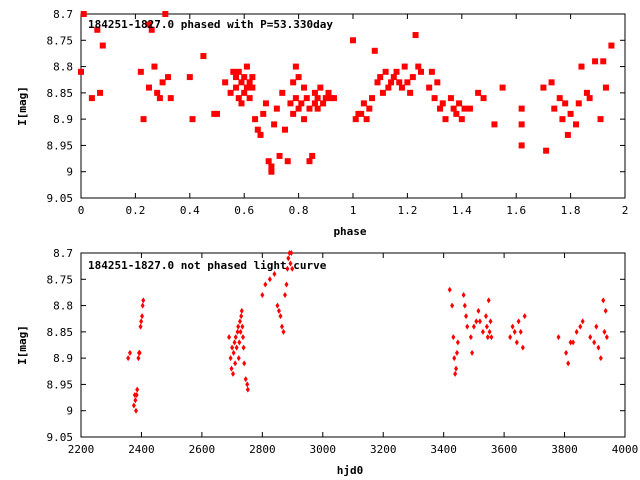 The width and height of the screenshot is (640, 480). What do you see at coordinates (210, 24) in the screenshot?
I see `phased-plot-title: 184251-1827.0 phased with P=53.330day` at bounding box center [210, 24].